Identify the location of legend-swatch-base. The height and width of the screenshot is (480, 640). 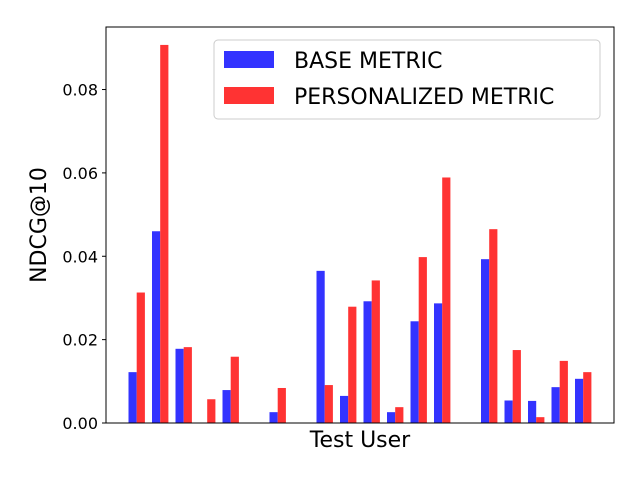
(249, 59).